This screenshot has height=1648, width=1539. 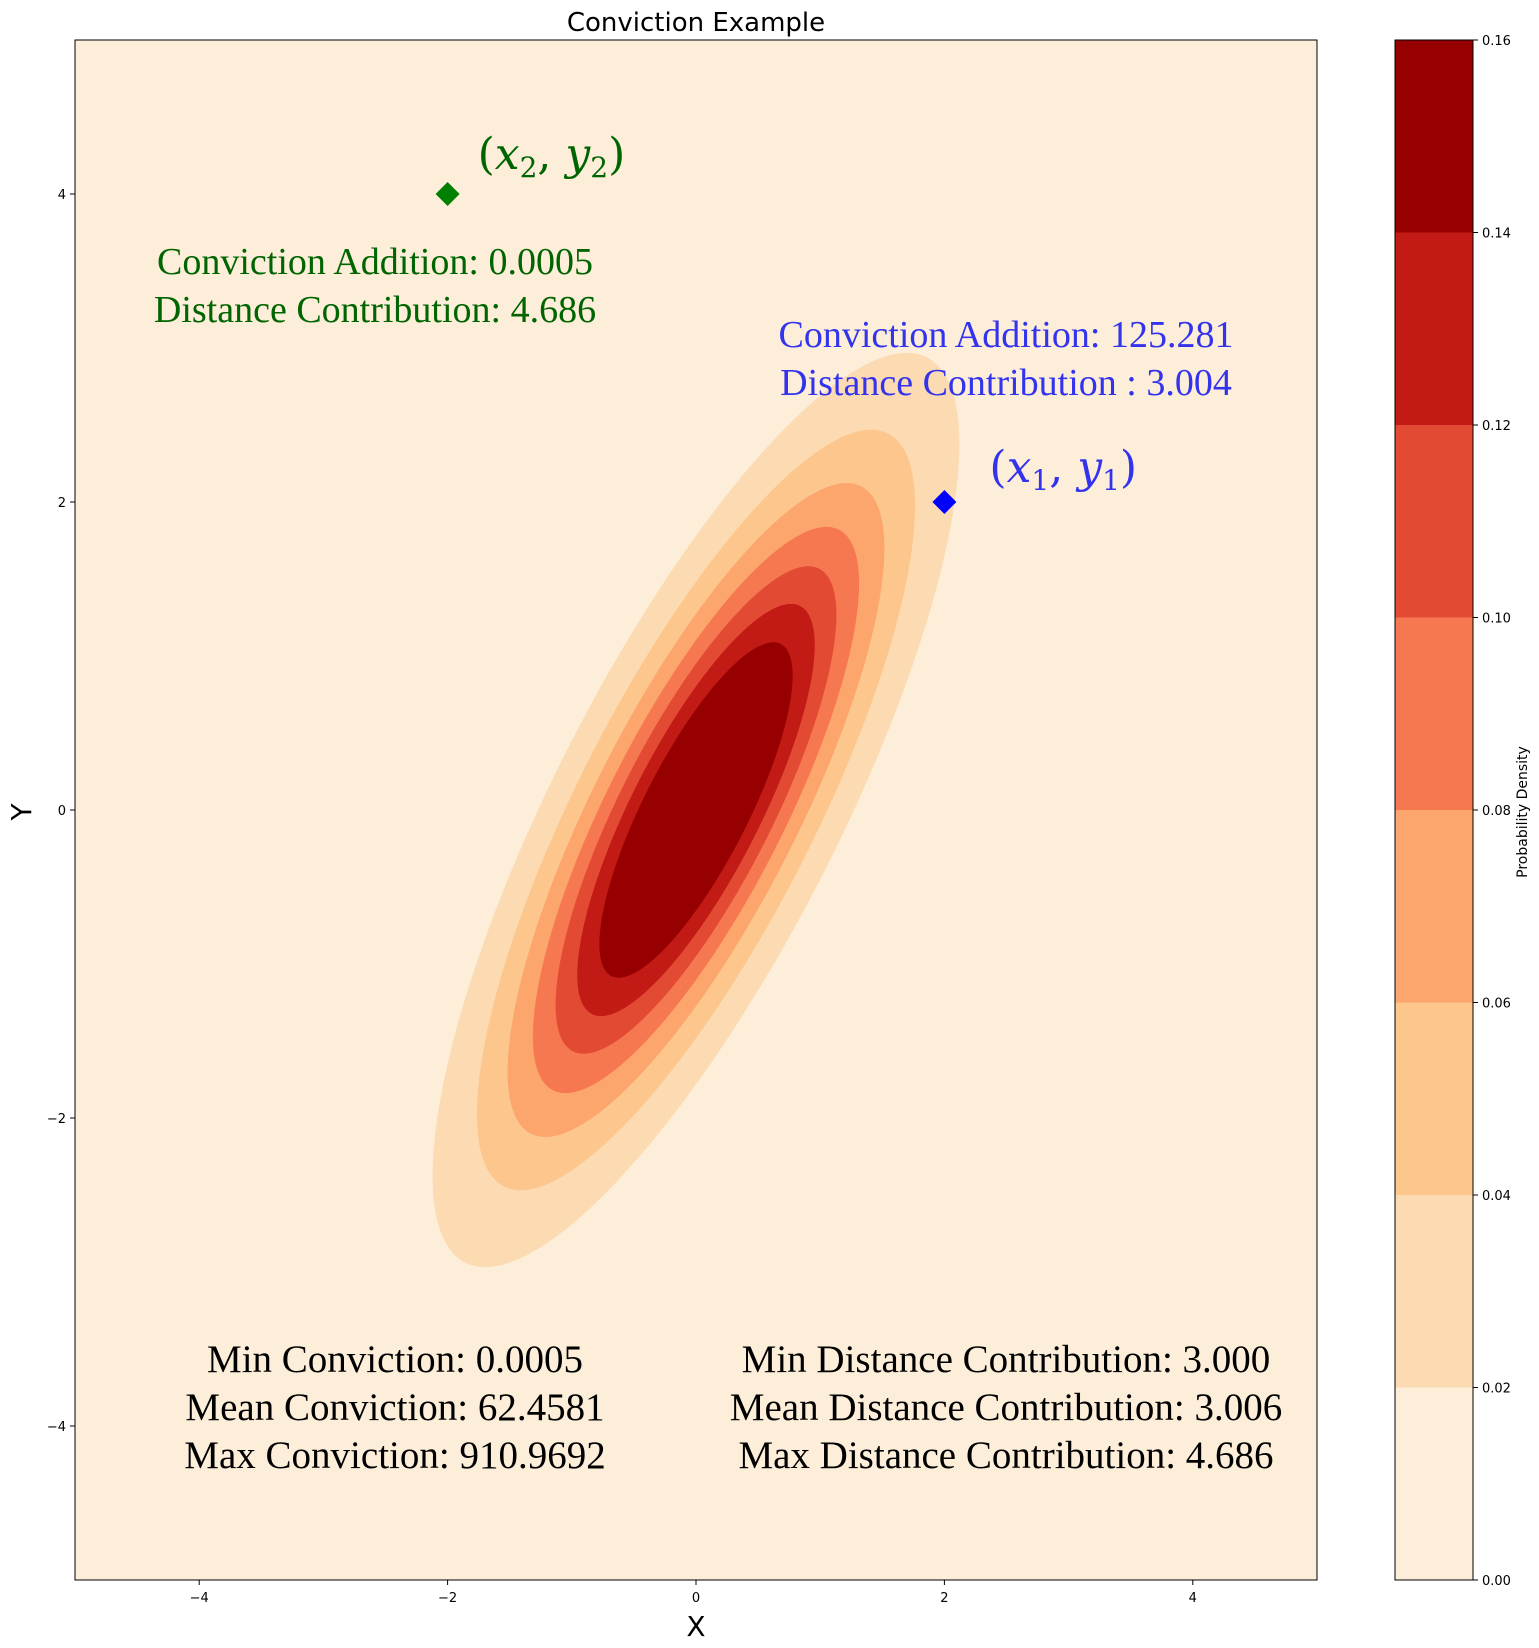 I want to click on colorbar-tick-label: 0.00, so click(x=1496, y=1581).